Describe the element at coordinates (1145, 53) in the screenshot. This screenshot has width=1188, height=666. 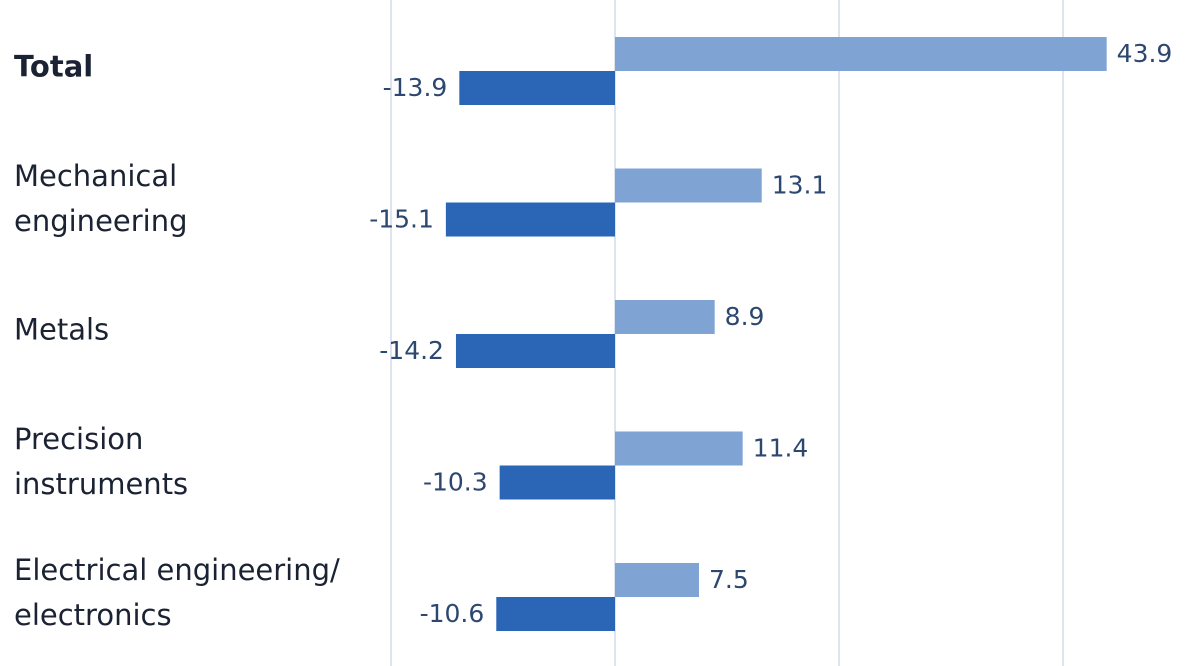
I see `value-label: 43.9` at that location.